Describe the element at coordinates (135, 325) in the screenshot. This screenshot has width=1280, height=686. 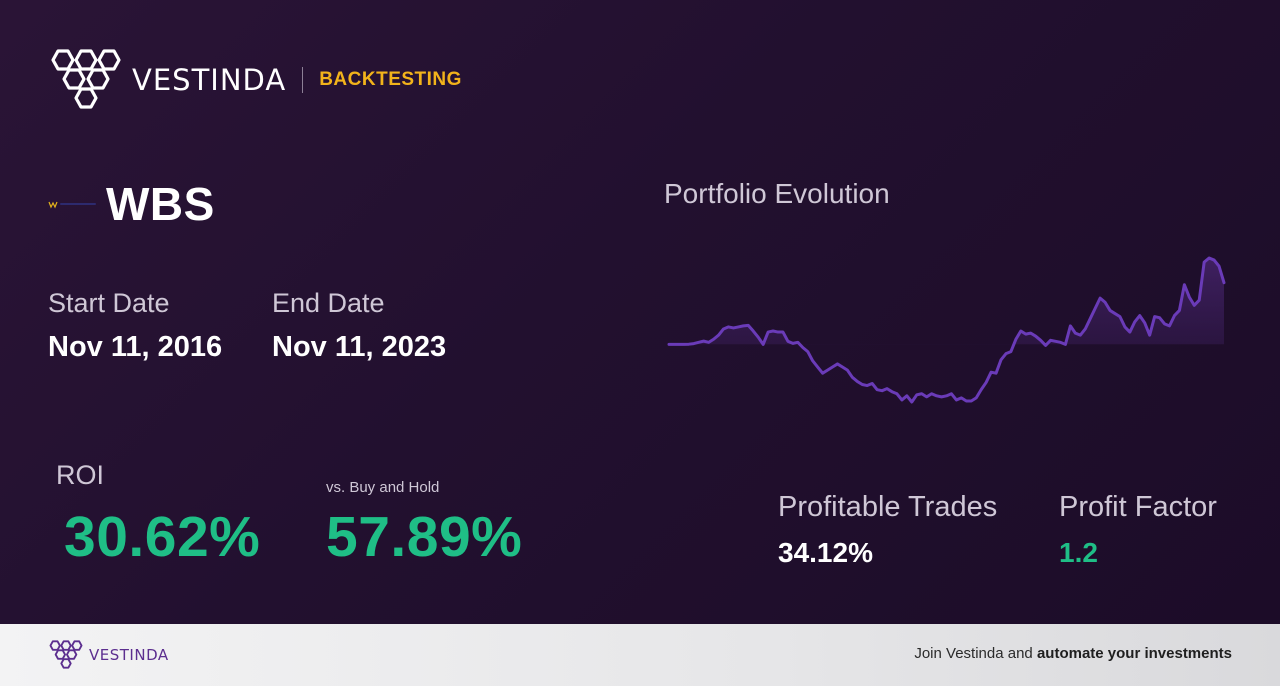
I see `start-date-block: Start Date Nov 11, 2016` at that location.